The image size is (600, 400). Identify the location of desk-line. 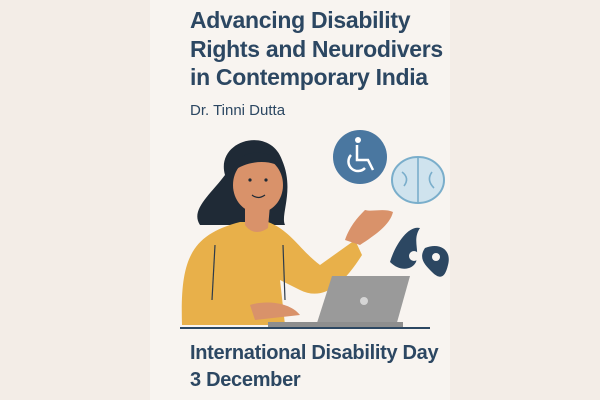
(305, 328).